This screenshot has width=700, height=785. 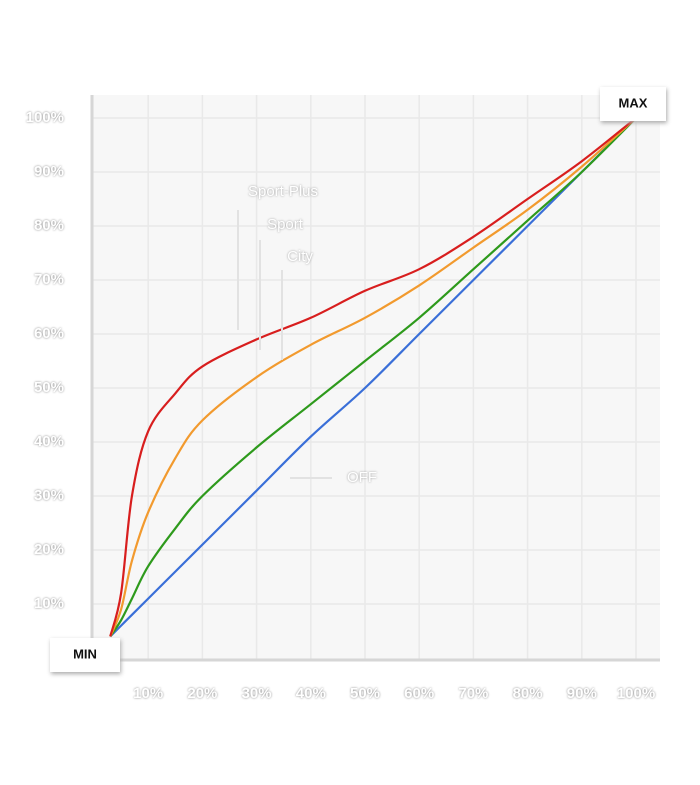 I want to click on series-label: City, so click(x=300, y=256).